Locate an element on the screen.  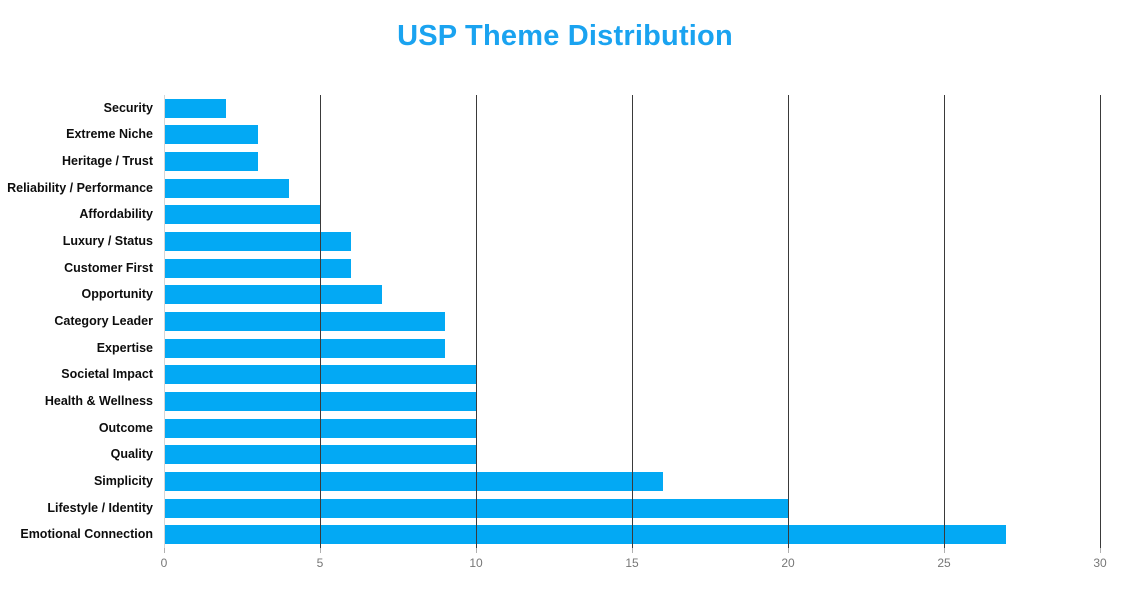
y-axis-label: Expertise is located at coordinates (124, 347).